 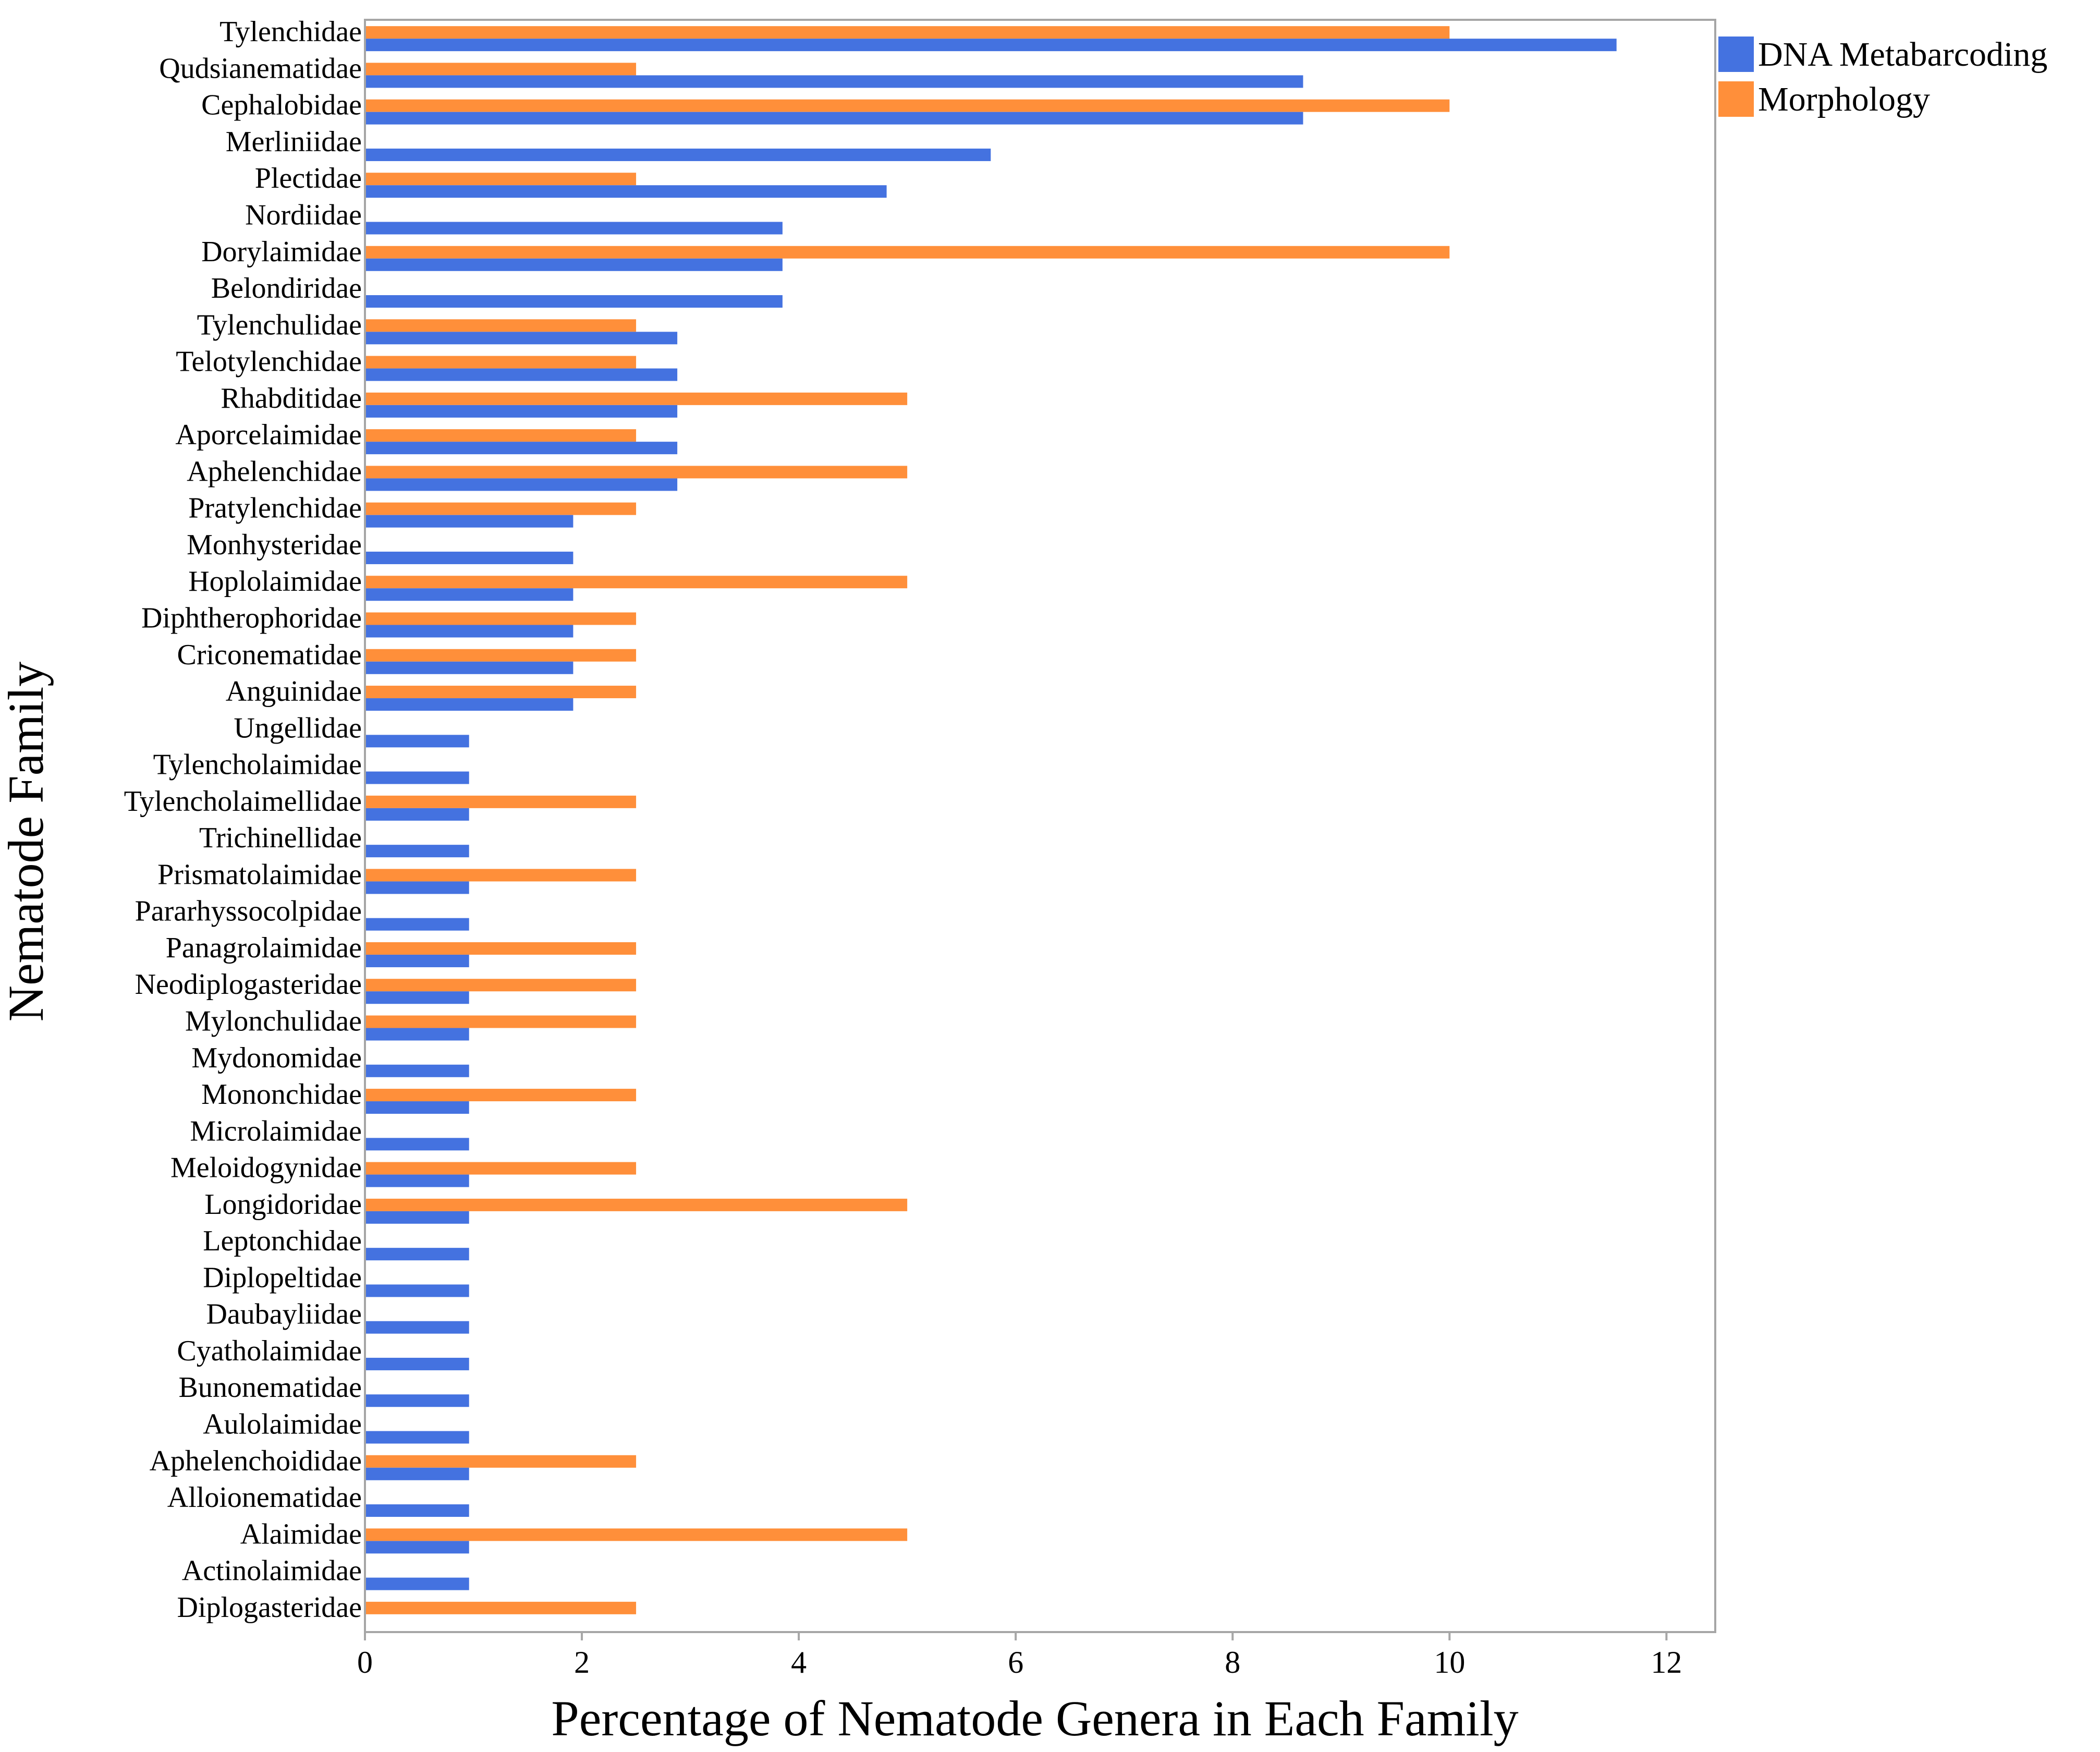 I want to click on bar-morphology-aporcelaimidae, so click(x=501, y=435).